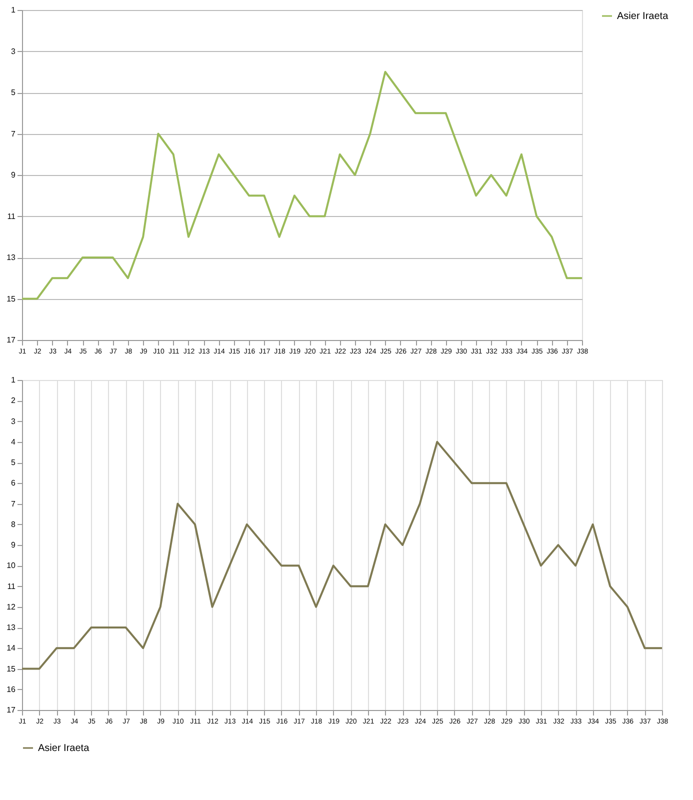  Describe the element at coordinates (11, 565) in the screenshot. I see `y-tick-label: 10` at that location.